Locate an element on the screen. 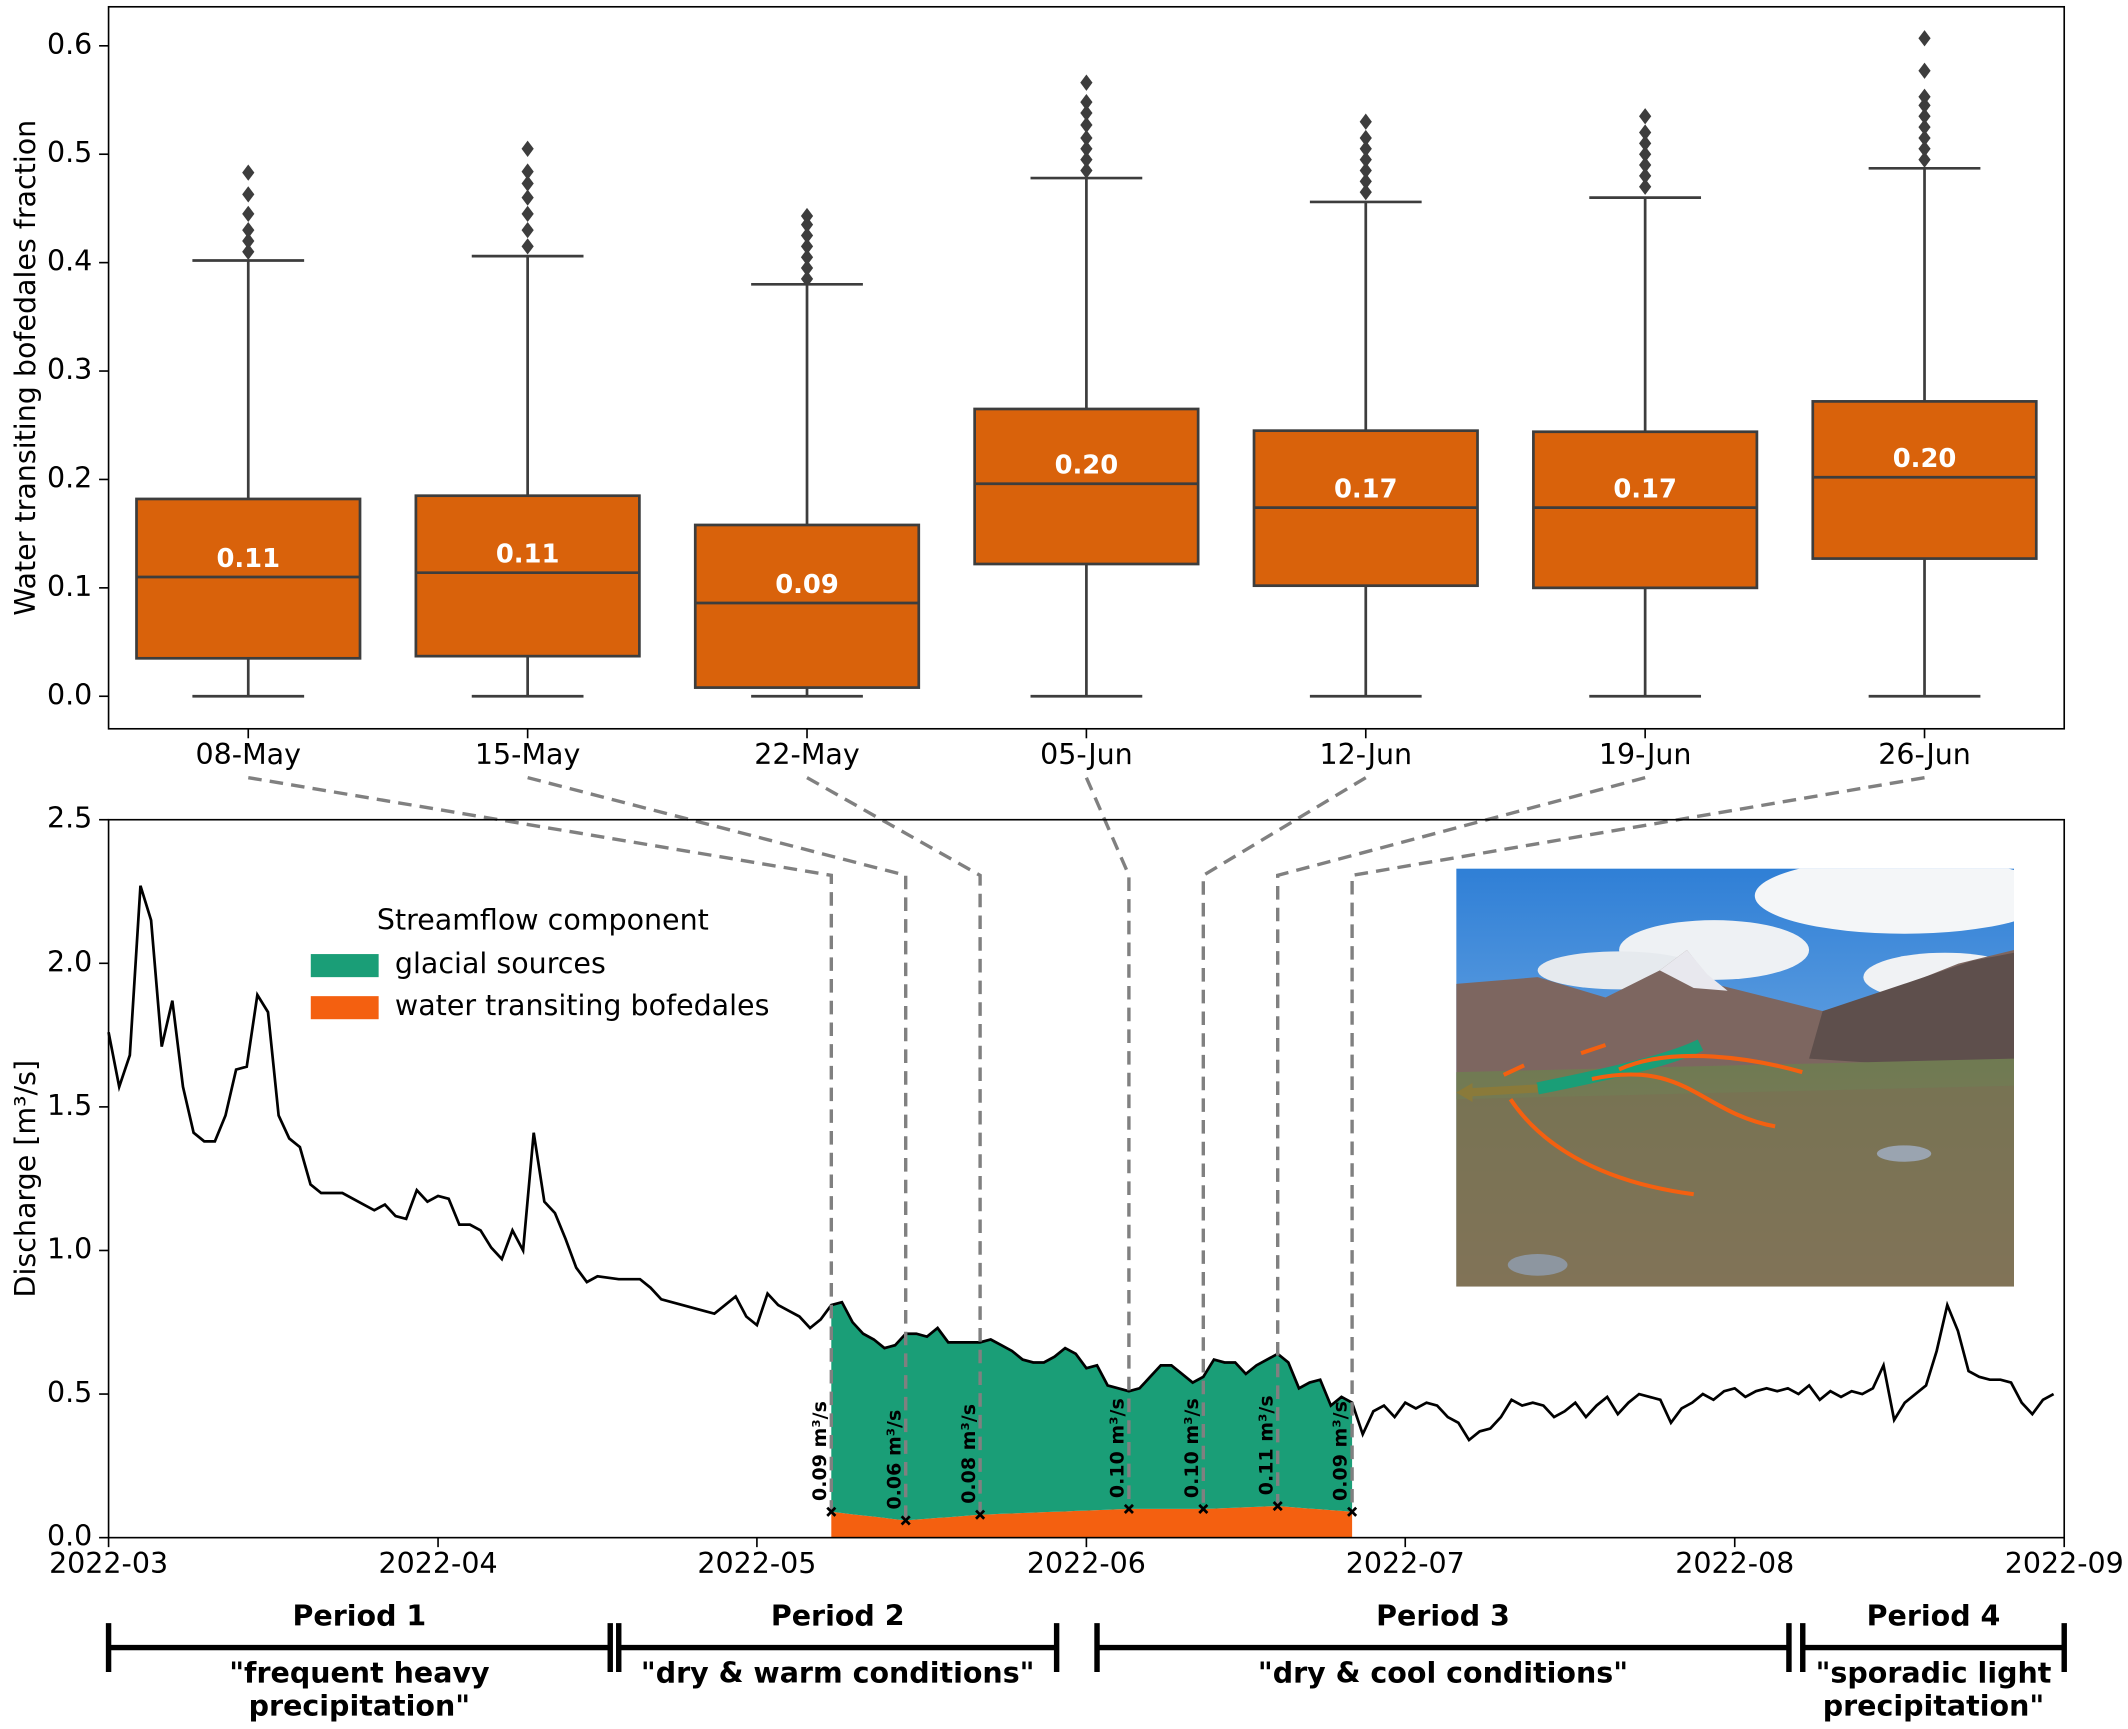  y-tick-label: 0.1 is located at coordinates (69, 586).